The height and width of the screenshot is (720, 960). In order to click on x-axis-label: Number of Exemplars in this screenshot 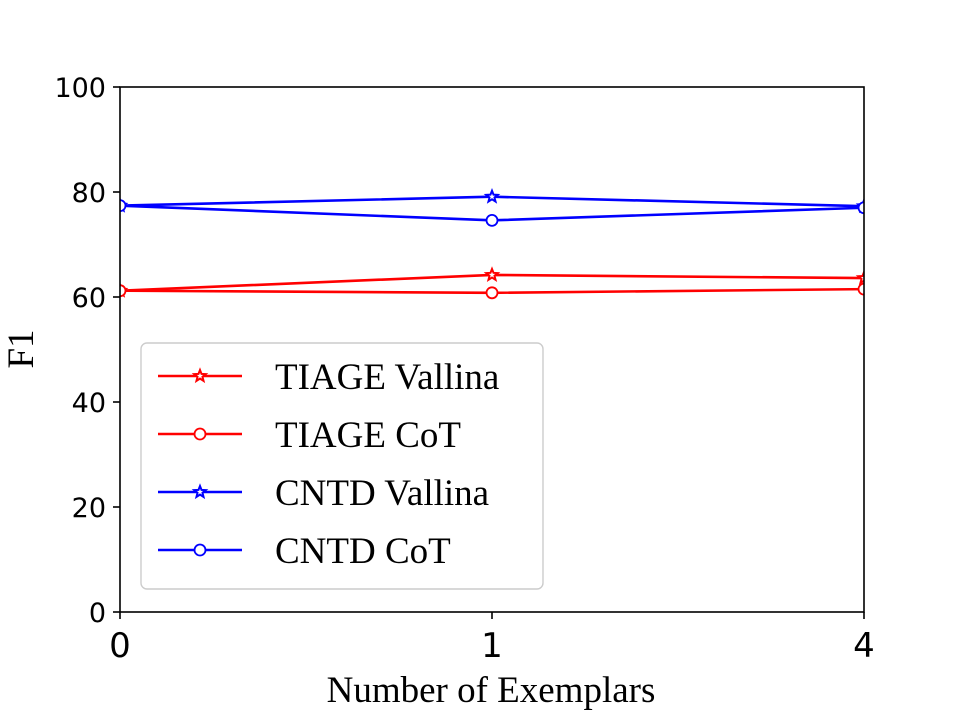, I will do `click(491, 690)`.